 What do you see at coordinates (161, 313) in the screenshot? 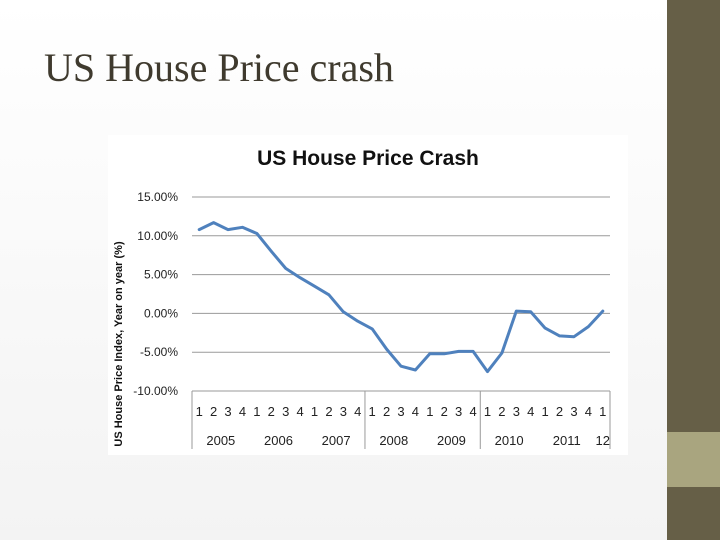
I see `y-tick-label: 0.00%` at bounding box center [161, 313].